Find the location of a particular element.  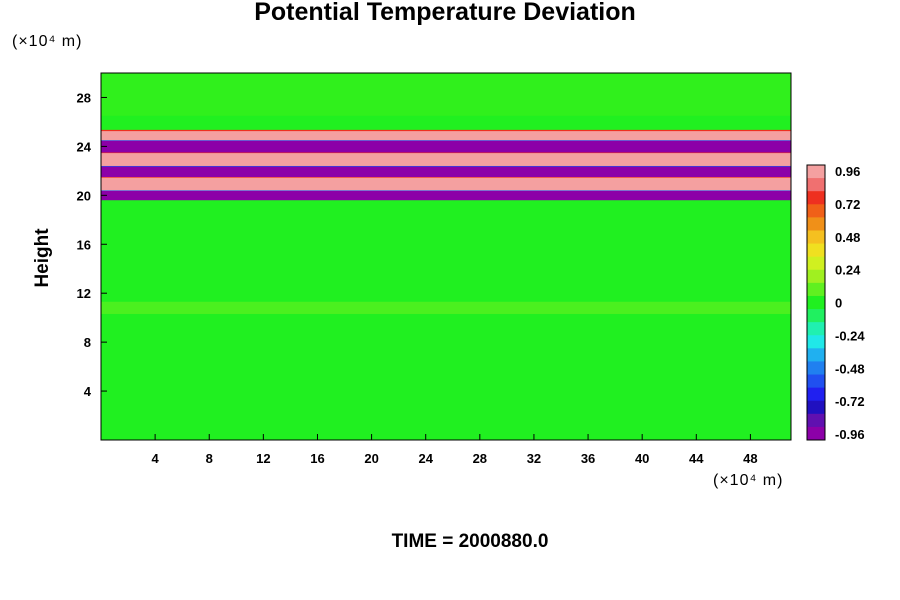

chart-title: Potential Temperature Deviation is located at coordinates (445, 13).